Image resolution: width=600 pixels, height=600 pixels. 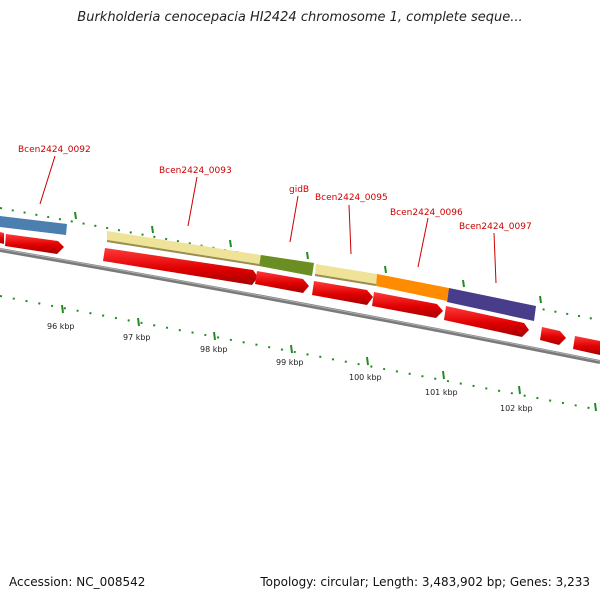 What do you see at coordinates (214, 349) in the screenshot?
I see `scale-label-98: 98 kbp` at bounding box center [214, 349].